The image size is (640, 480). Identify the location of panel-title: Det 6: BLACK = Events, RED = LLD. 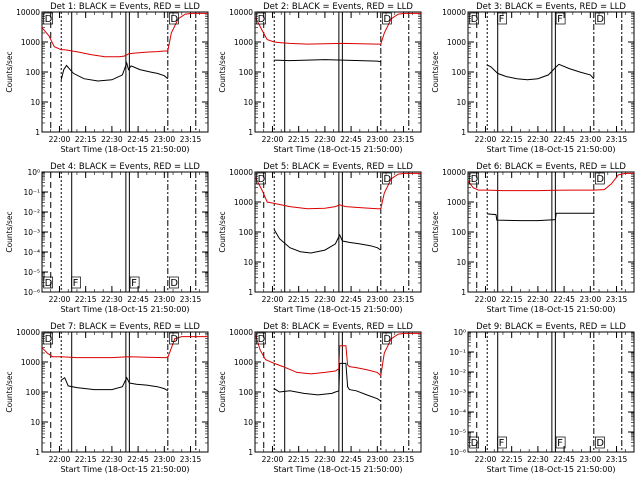
(551, 167).